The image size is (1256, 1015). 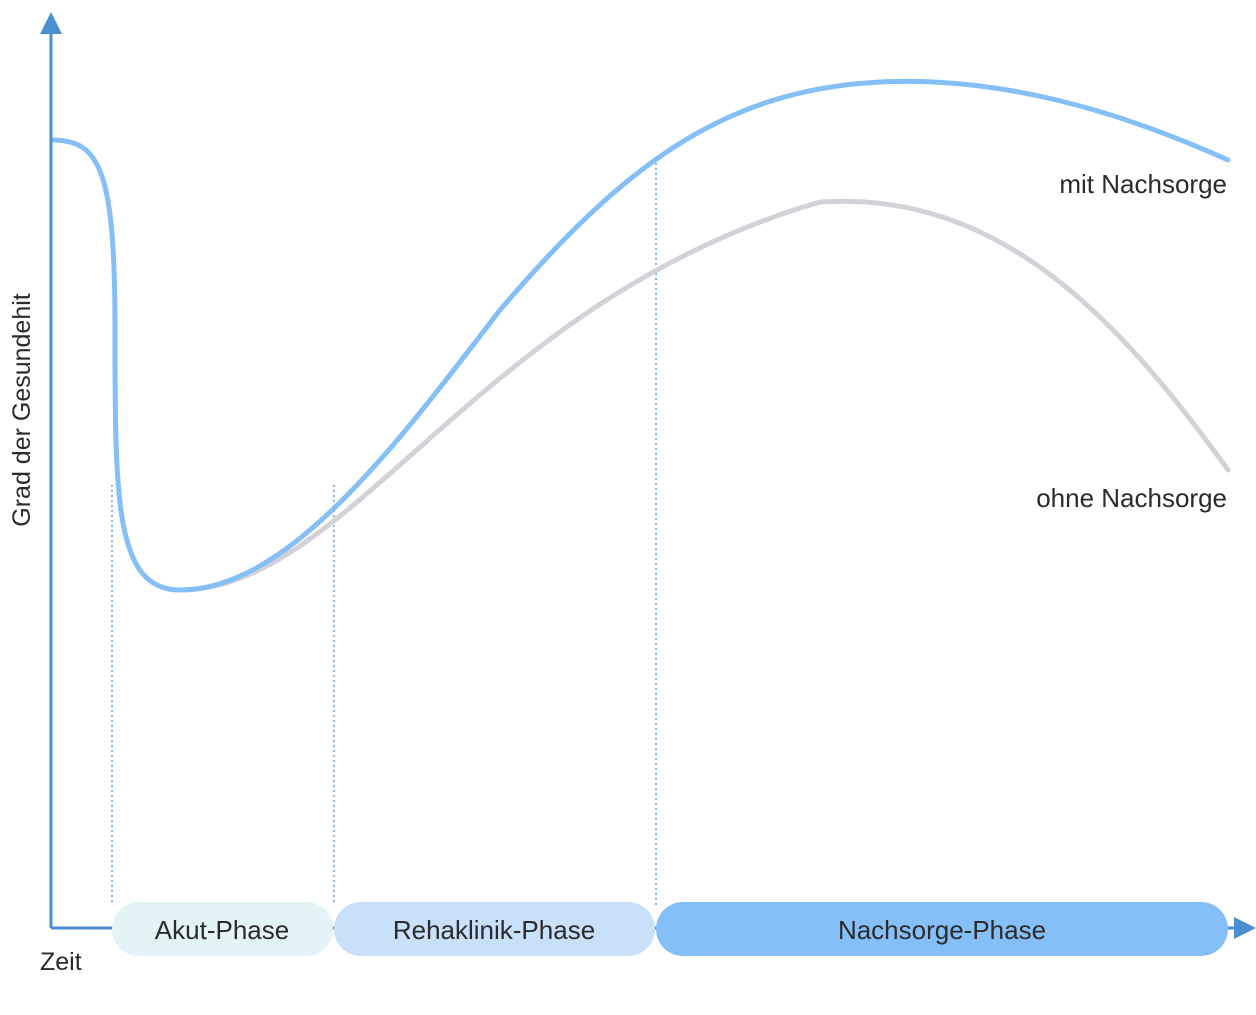 I want to click on y-axis-label: Grad der Gesundehit, so click(x=22, y=410).